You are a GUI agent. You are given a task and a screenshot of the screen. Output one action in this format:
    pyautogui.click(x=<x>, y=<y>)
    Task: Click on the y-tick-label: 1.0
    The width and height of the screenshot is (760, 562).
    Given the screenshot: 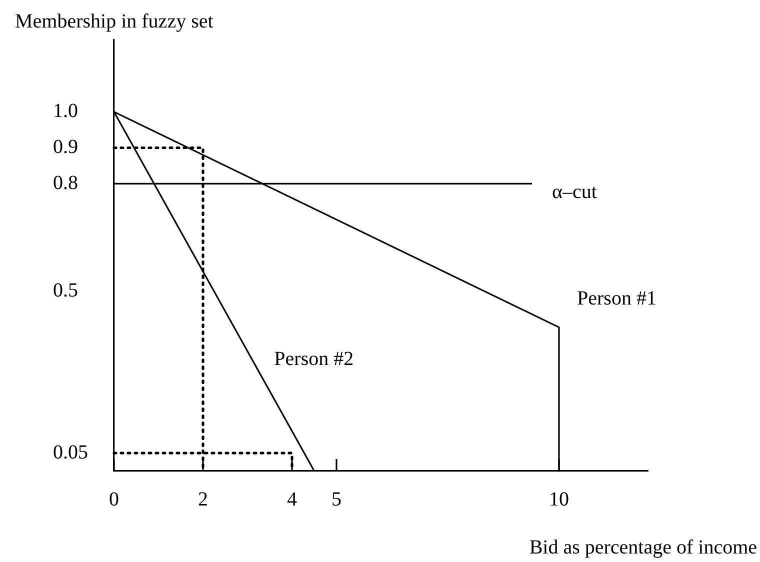 What is the action you would take?
    pyautogui.click(x=65, y=111)
    